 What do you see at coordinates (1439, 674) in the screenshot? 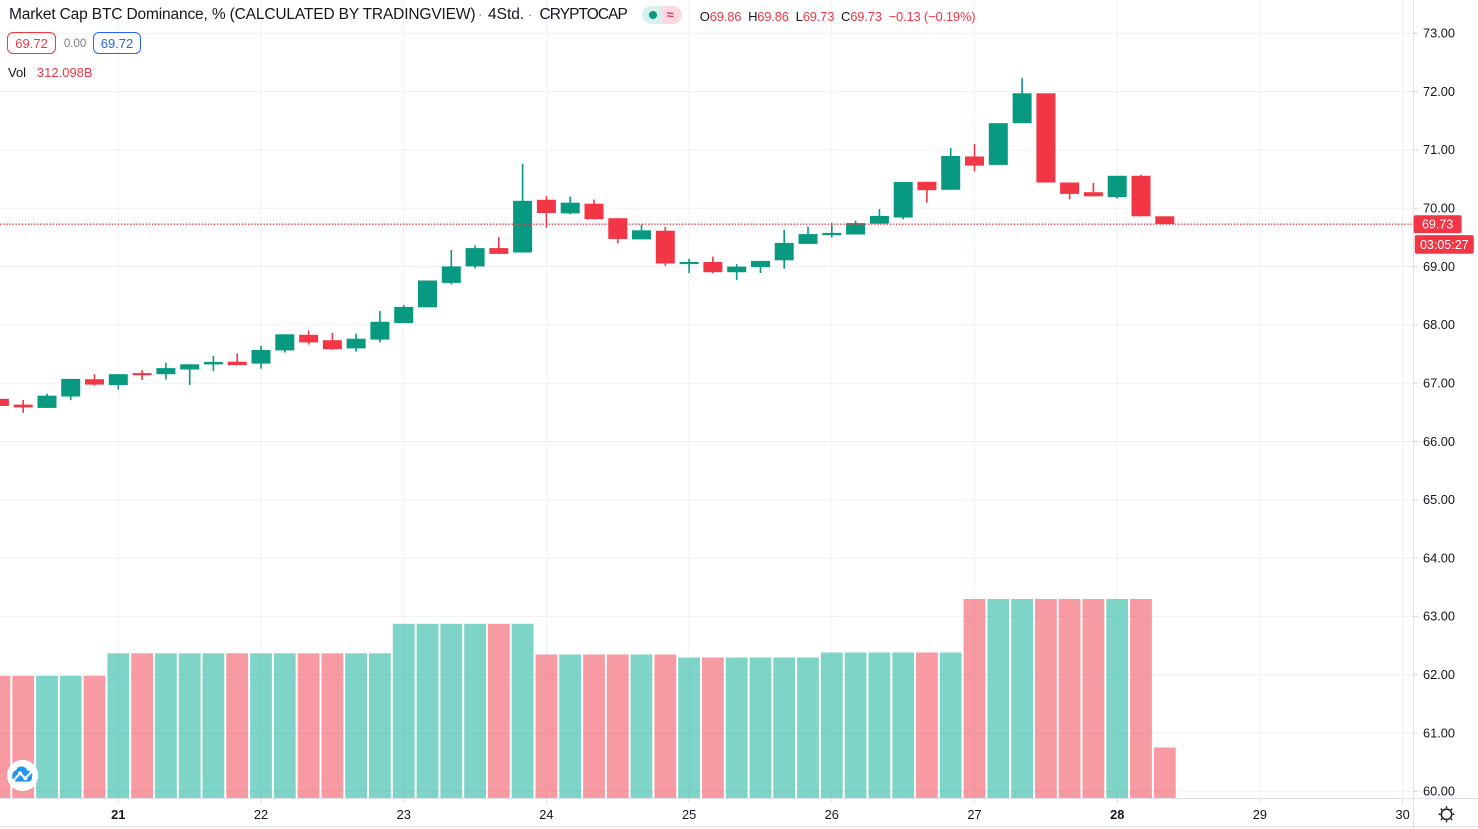
I see `svg-text: 62.00` at bounding box center [1439, 674].